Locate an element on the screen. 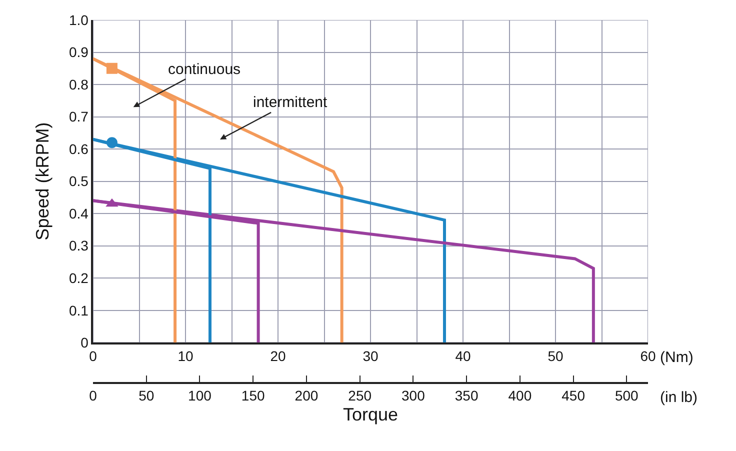 The image size is (736, 451). x-axis-title: Torque is located at coordinates (370, 414).